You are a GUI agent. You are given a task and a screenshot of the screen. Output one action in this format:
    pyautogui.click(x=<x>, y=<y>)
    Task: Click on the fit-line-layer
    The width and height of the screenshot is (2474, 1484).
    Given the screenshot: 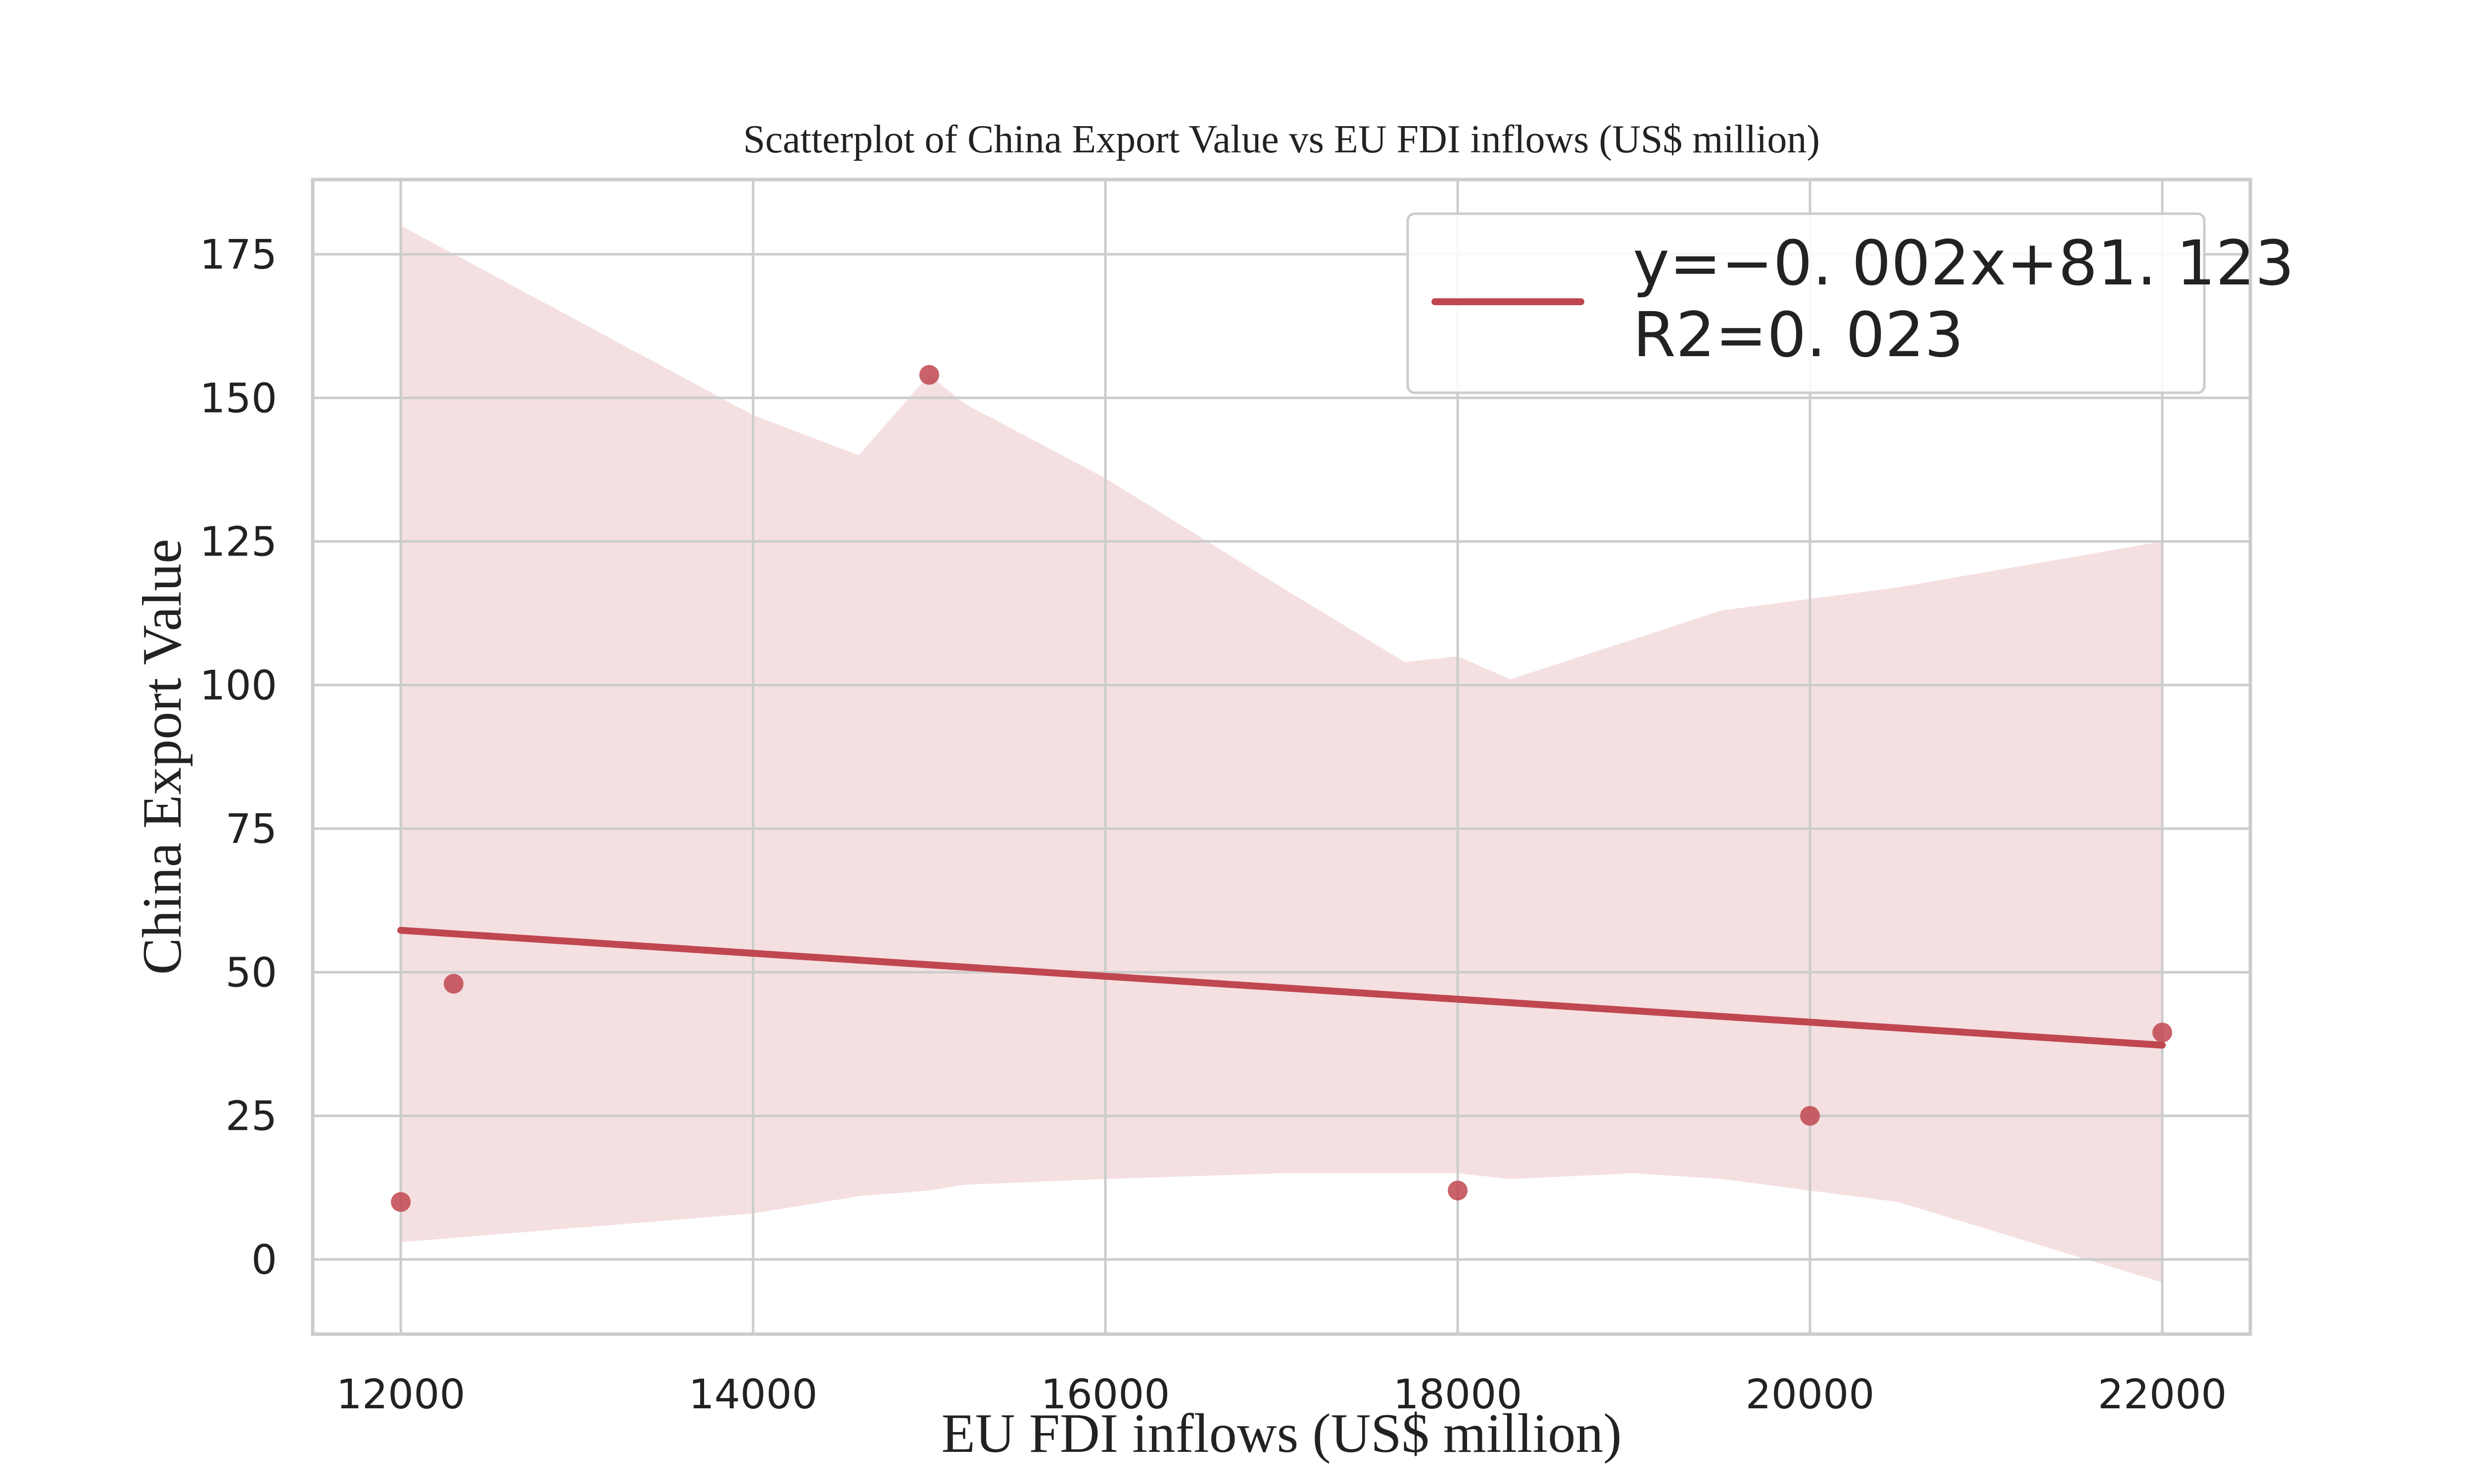 What is the action you would take?
    pyautogui.click(x=1281, y=988)
    